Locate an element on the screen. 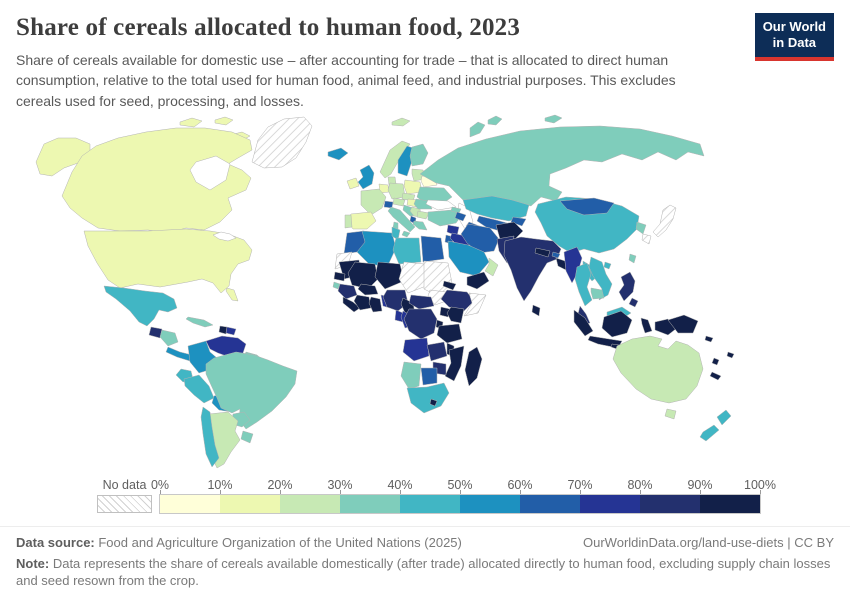  country-france is located at coordinates (373, 202).